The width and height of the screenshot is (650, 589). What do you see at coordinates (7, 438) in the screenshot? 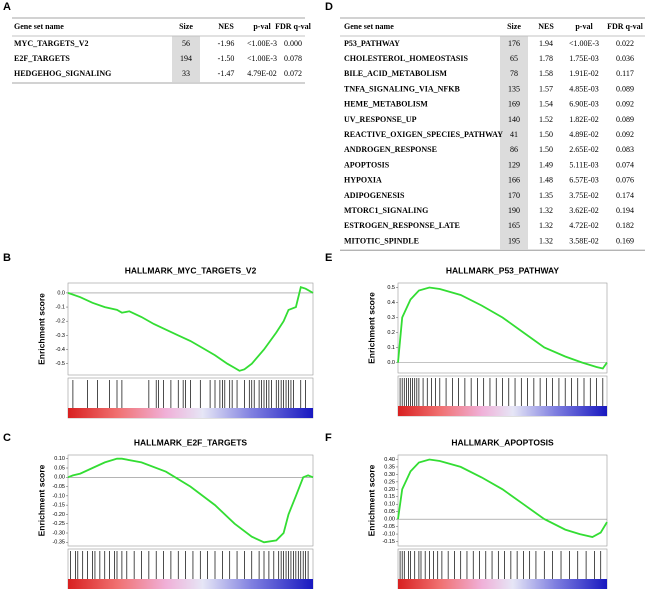
I see `panel-label: C` at bounding box center [7, 438].